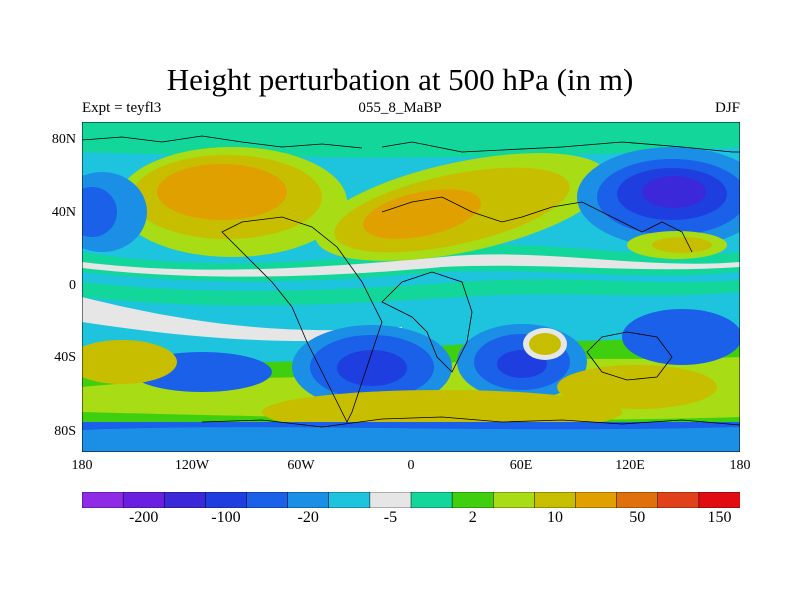 The image size is (800, 600). Describe the element at coordinates (72, 285) in the screenshot. I see `y-label-0: 0` at that location.